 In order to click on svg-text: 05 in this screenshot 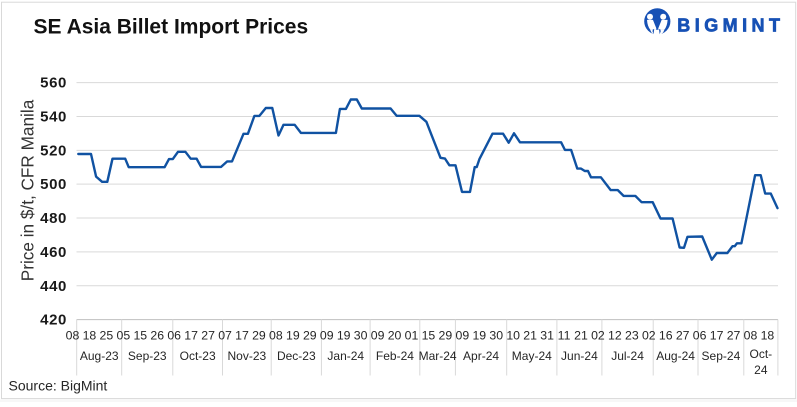, I will do `click(124, 335)`.